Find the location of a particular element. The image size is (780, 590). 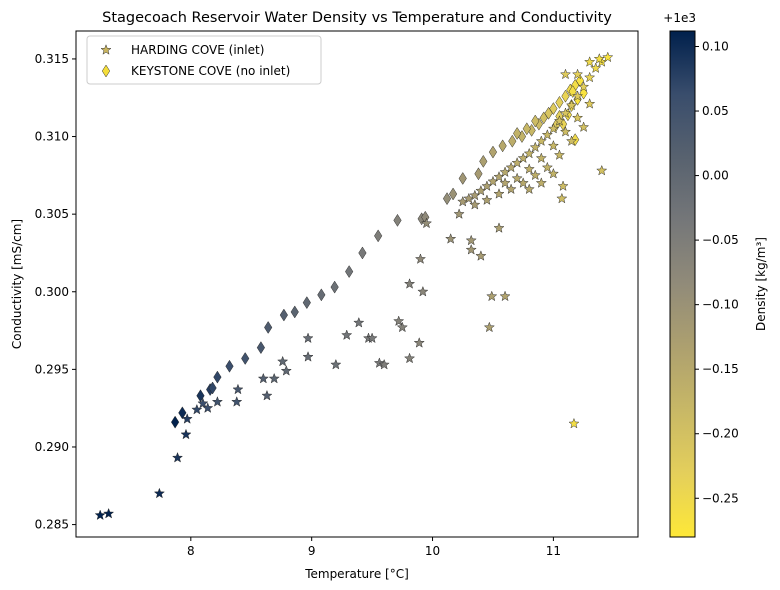

colorbar-label: Density [kg/m³] is located at coordinates (761, 284).